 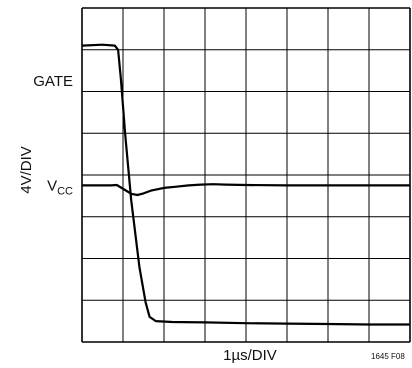 I want to click on y-axis-title: 4V/DIV, so click(x=26, y=170).